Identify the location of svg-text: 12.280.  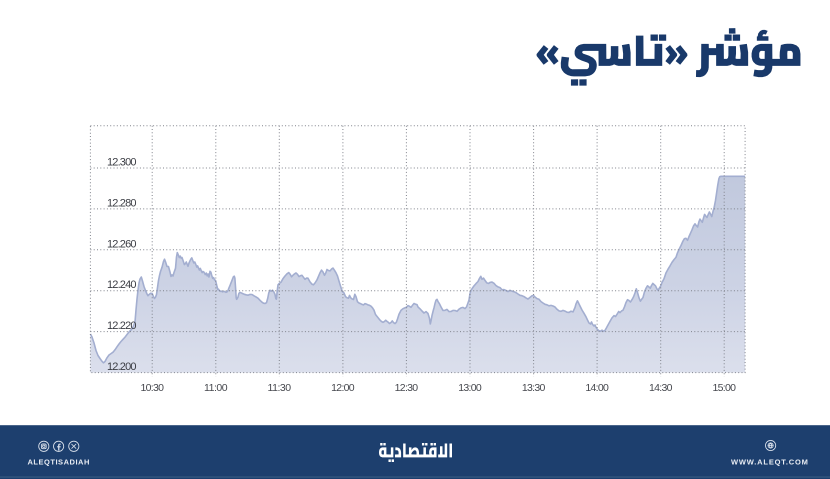
(122, 203).